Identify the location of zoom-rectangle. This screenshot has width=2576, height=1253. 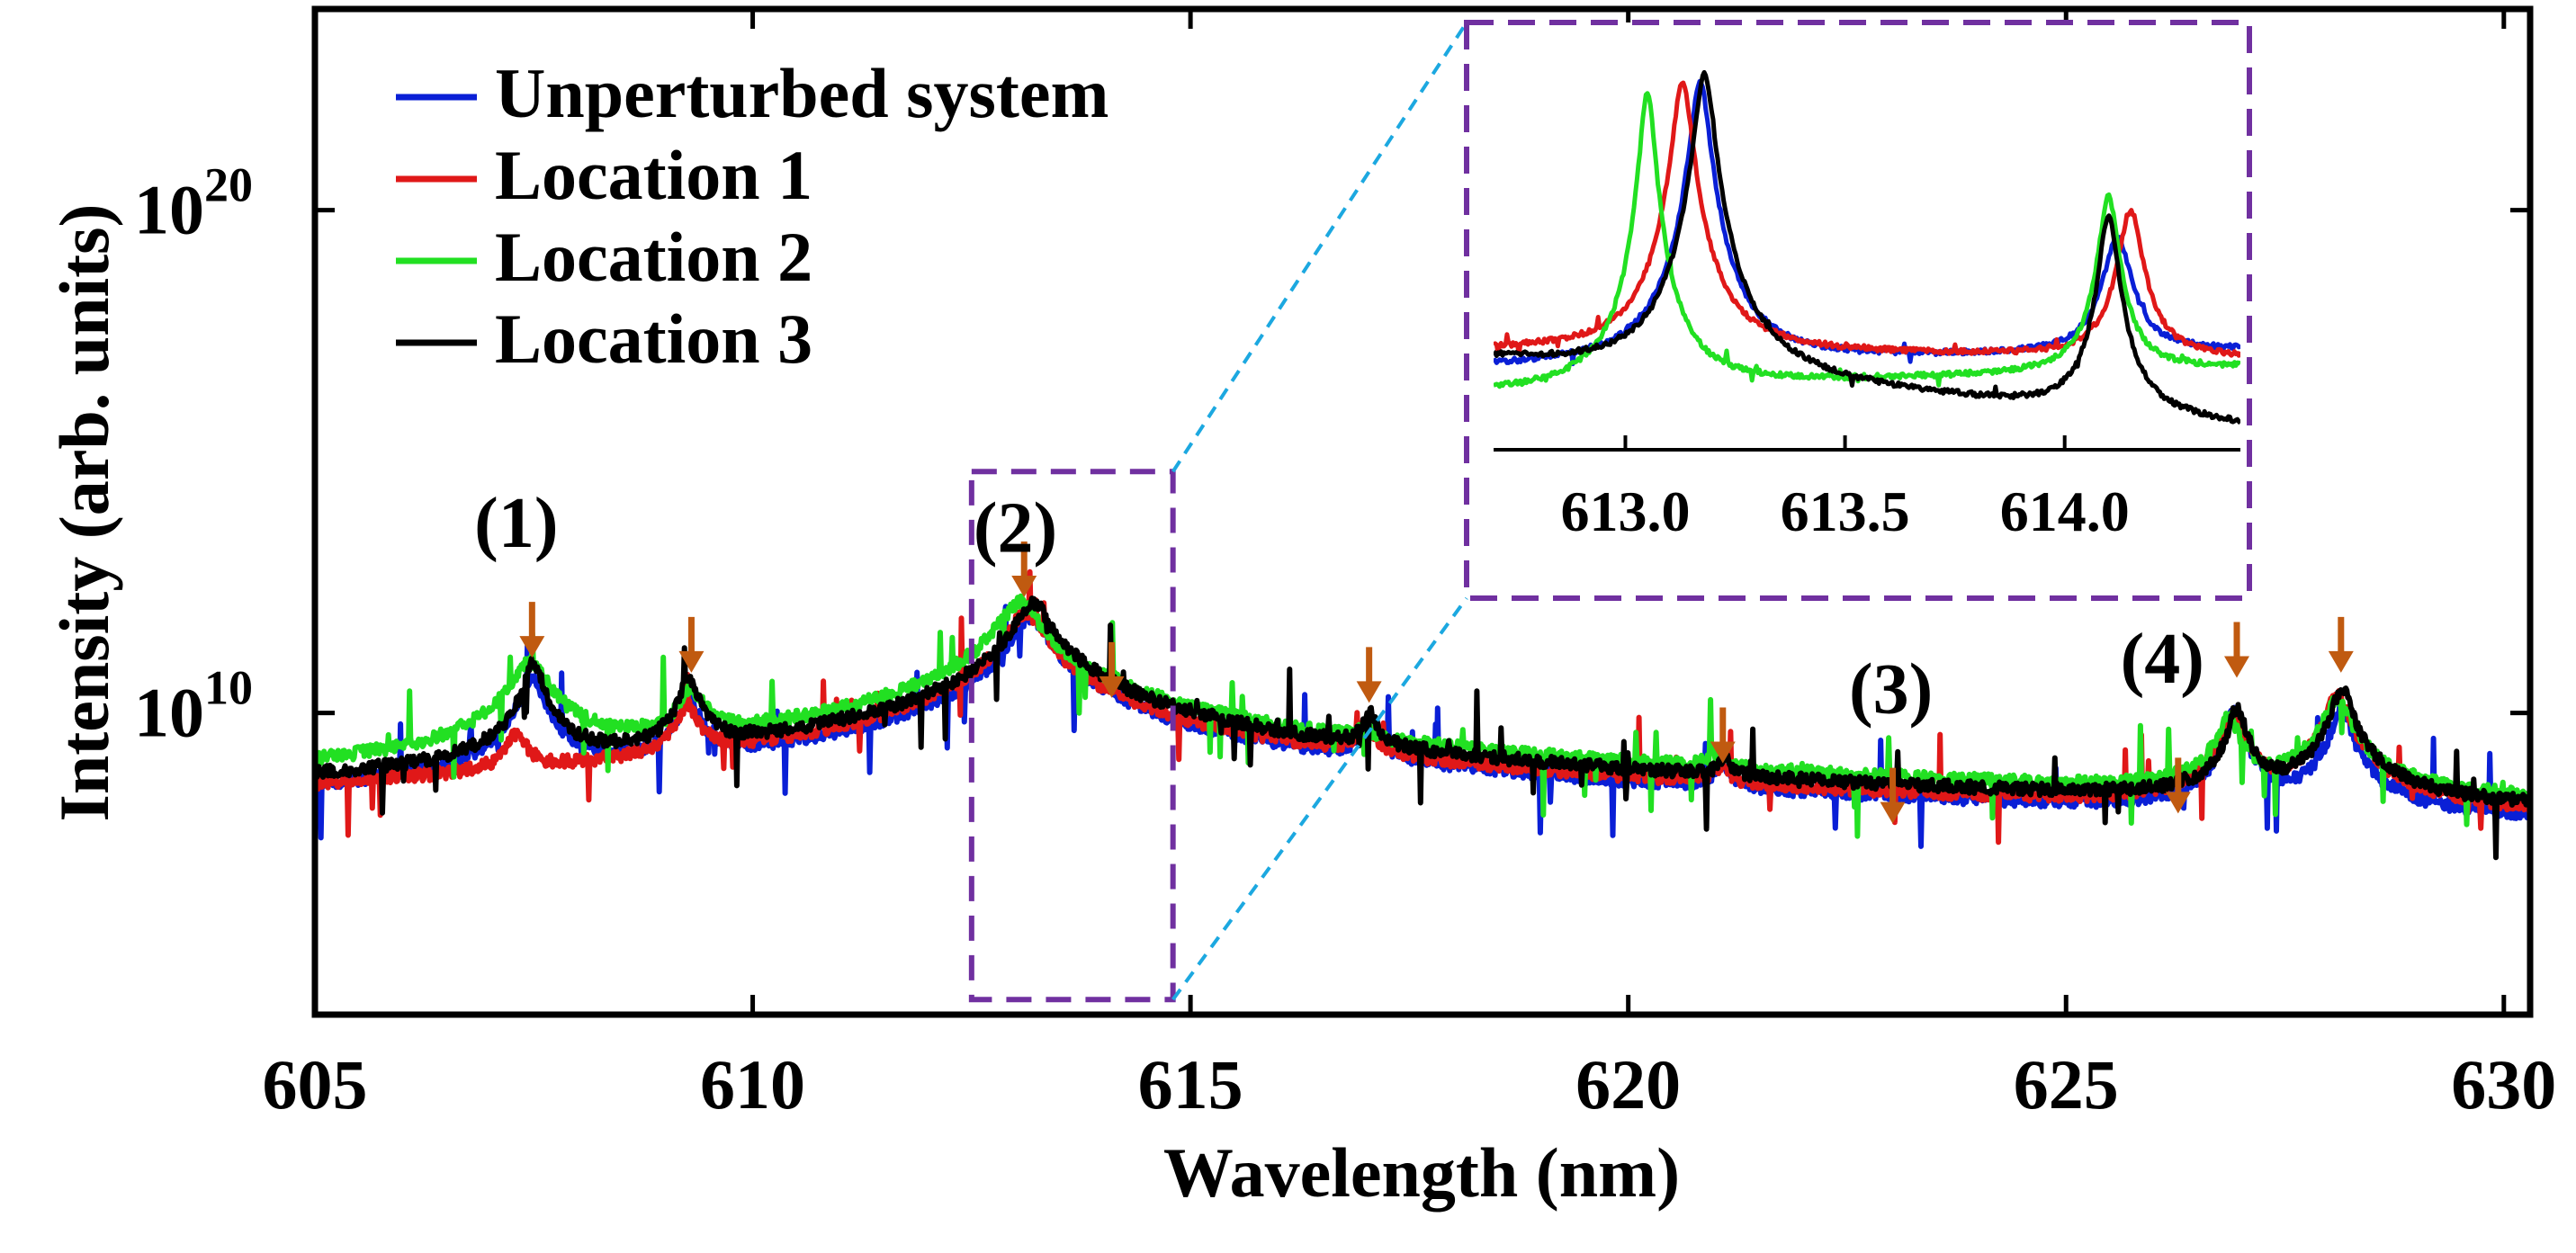
(1072, 736).